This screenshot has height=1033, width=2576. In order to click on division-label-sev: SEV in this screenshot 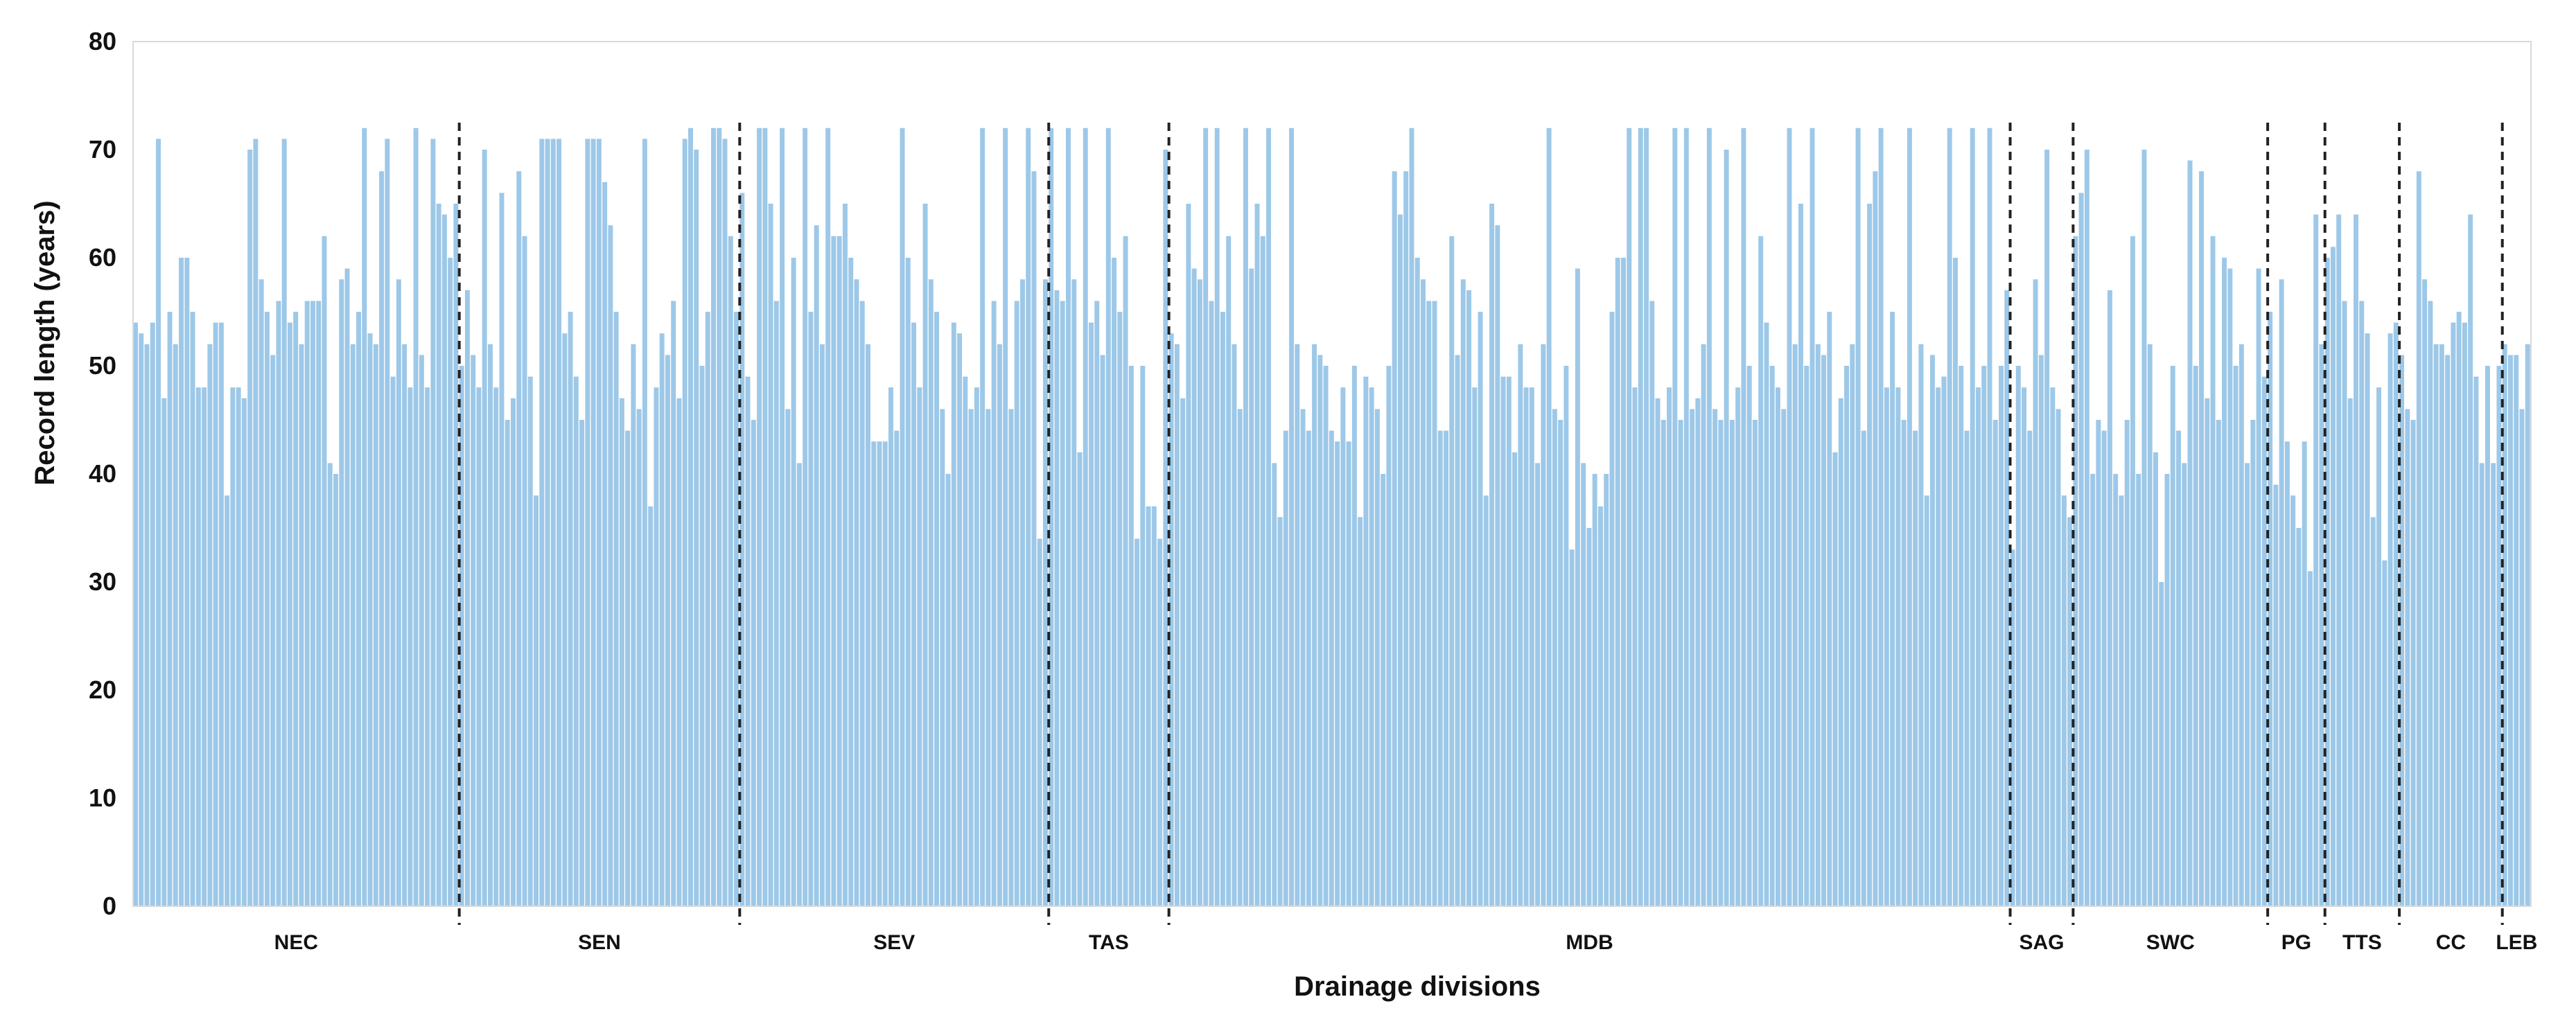, I will do `click(894, 943)`.